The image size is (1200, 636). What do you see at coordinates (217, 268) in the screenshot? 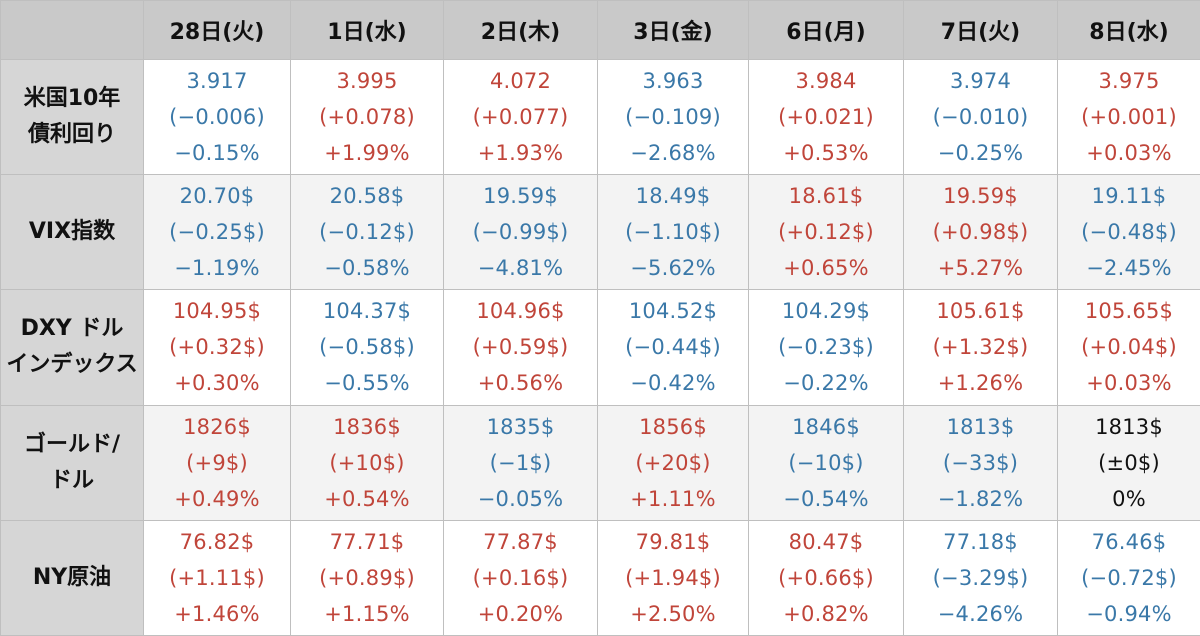
I see `cell-percent: −1.19%` at bounding box center [217, 268].